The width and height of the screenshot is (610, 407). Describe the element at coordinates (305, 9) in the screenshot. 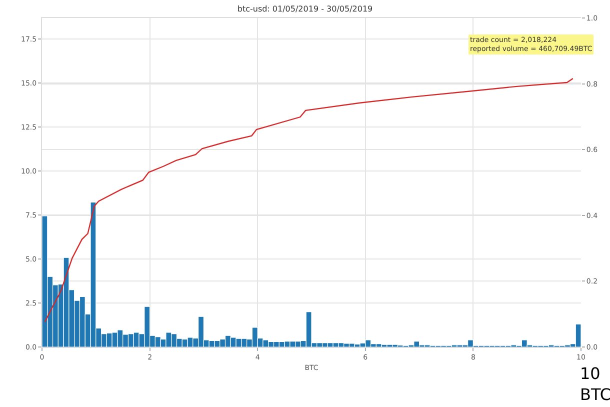

I see `chart-title: btc-usd: 01/05/2019 - 30/05/2019` at that location.